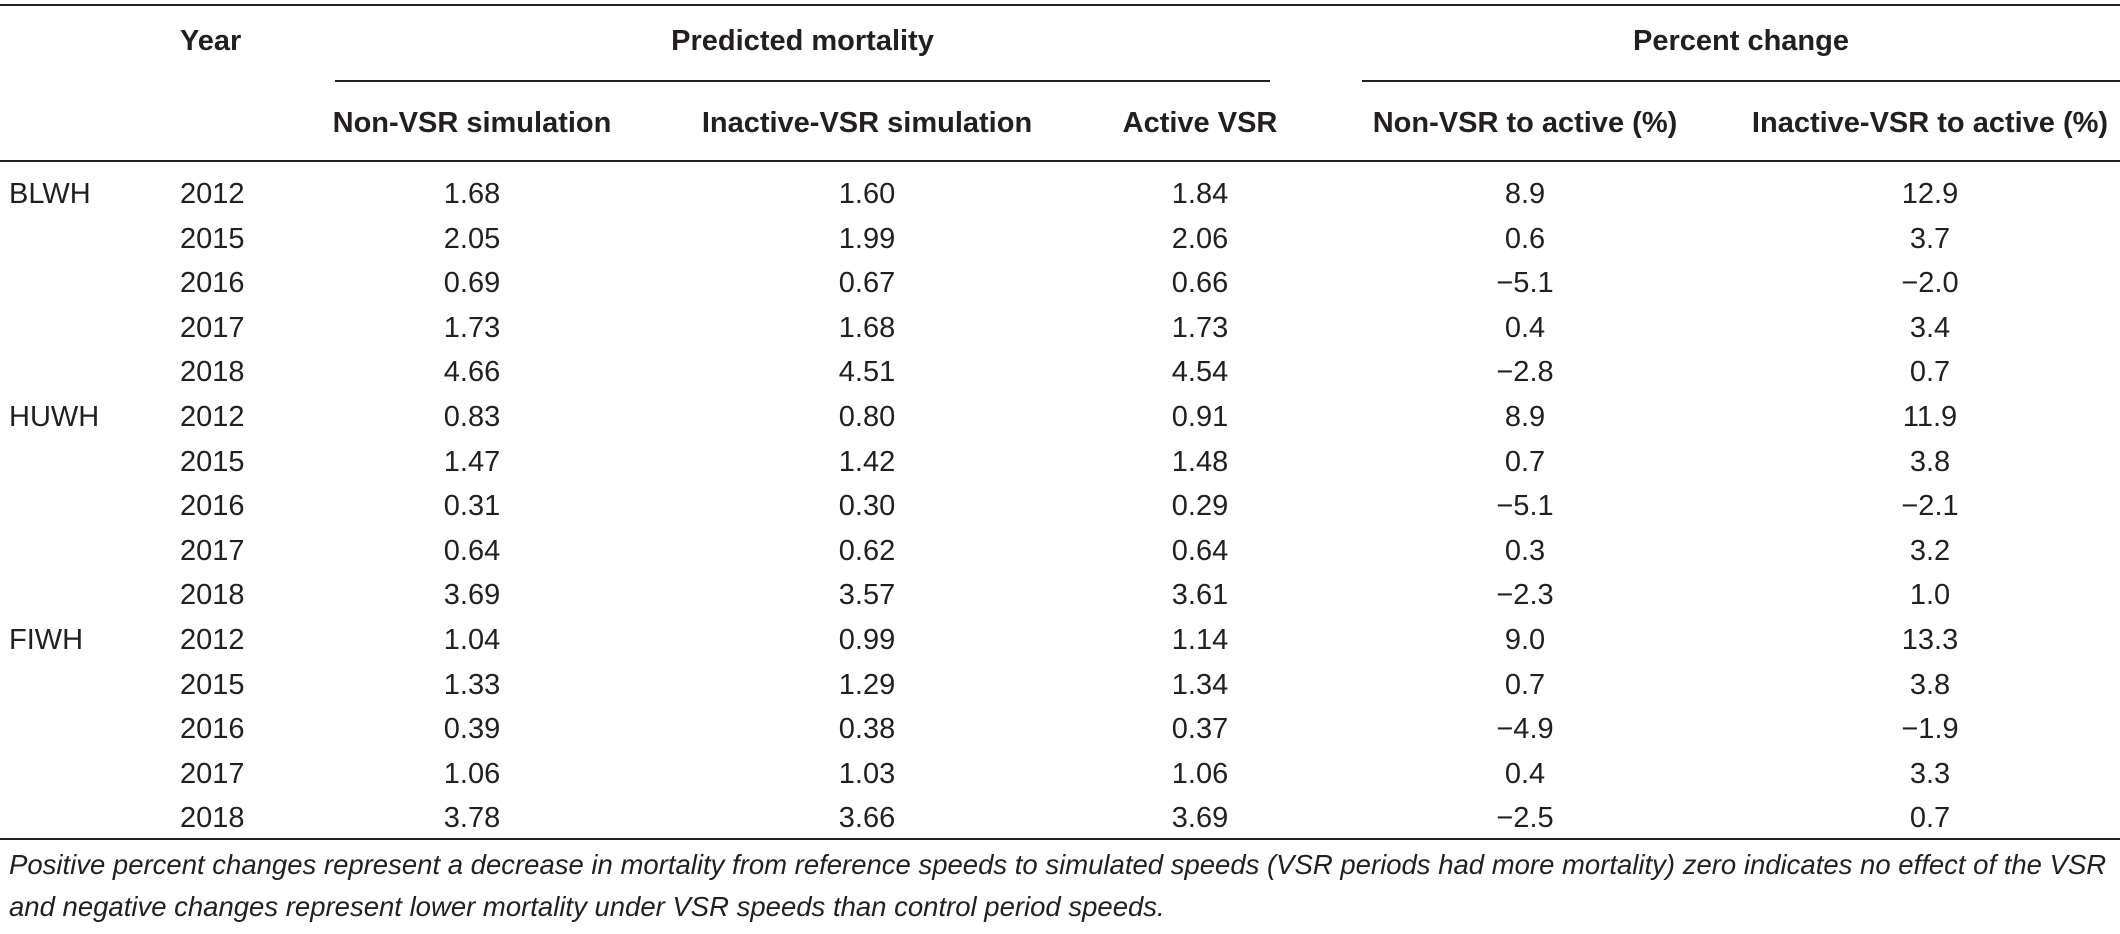 The image size is (2120, 934). I want to click on table-row: 2015 1.47 1.42 1.48 0.7 3.8, so click(1060, 462).